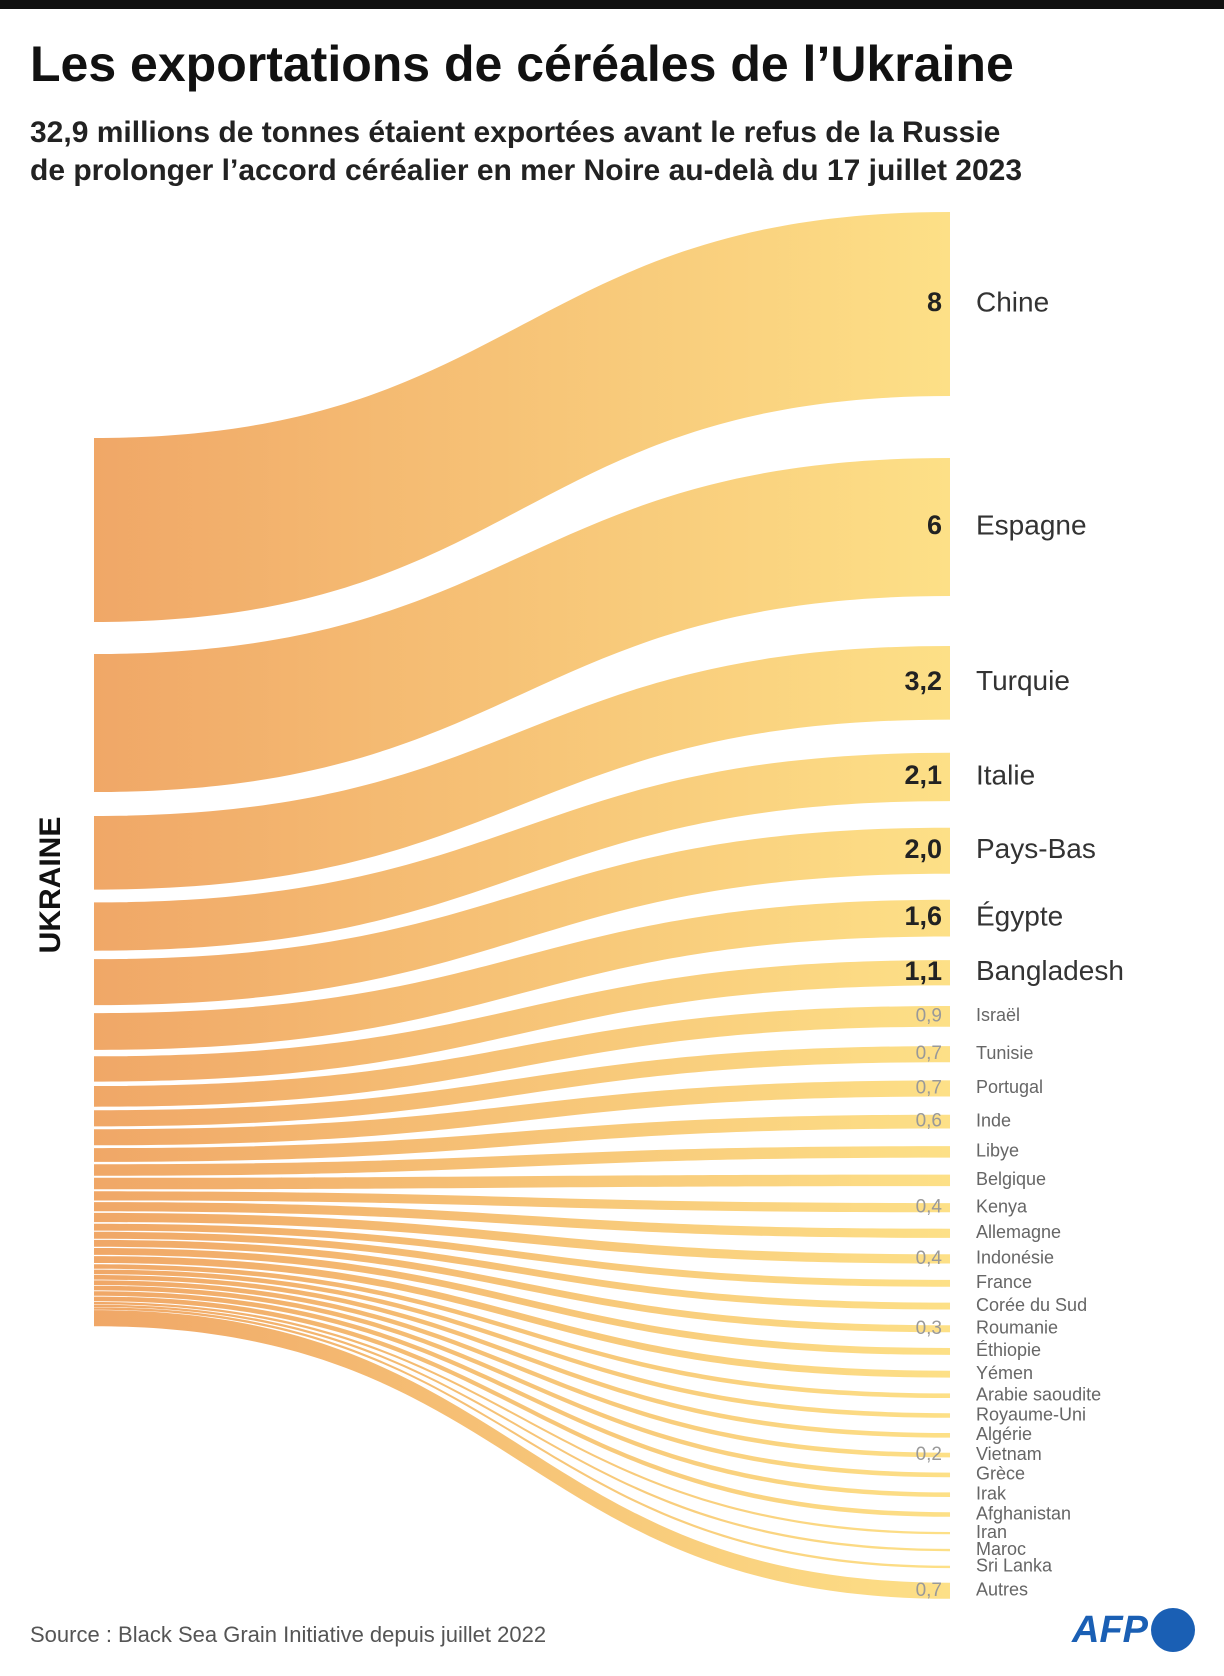 This screenshot has height=1676, width=1224. I want to click on category-label: Corée du Sud, so click(1031, 1305).